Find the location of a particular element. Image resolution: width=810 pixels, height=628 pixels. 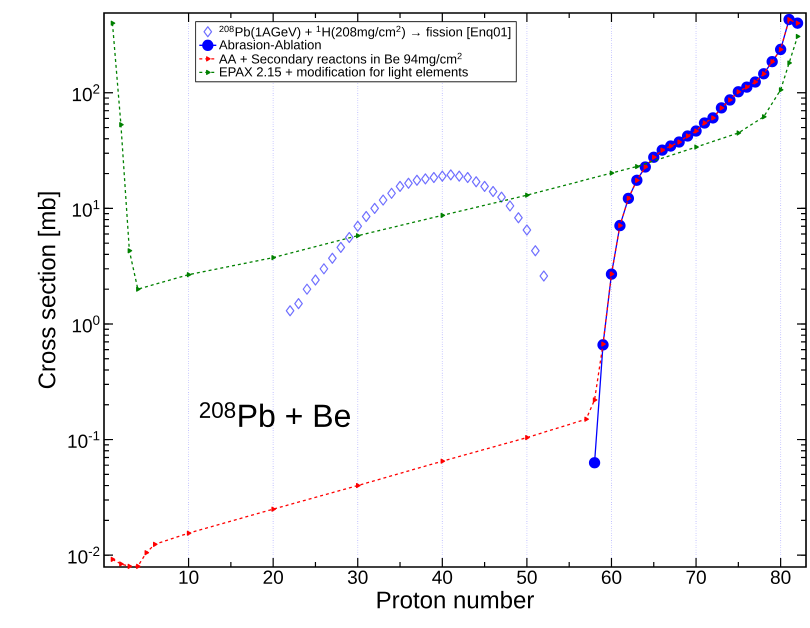

x-tick-label: 70 is located at coordinates (696, 577).